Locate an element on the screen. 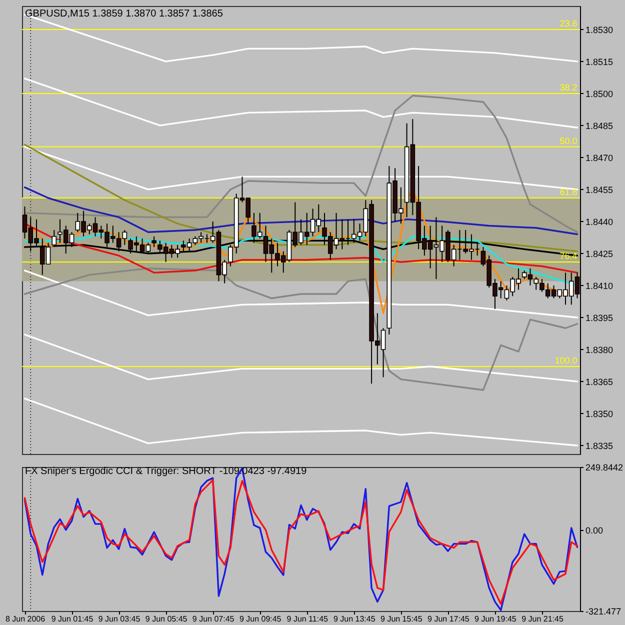  x-tick-label: 9 Jun 01:45 is located at coordinates (72, 619).